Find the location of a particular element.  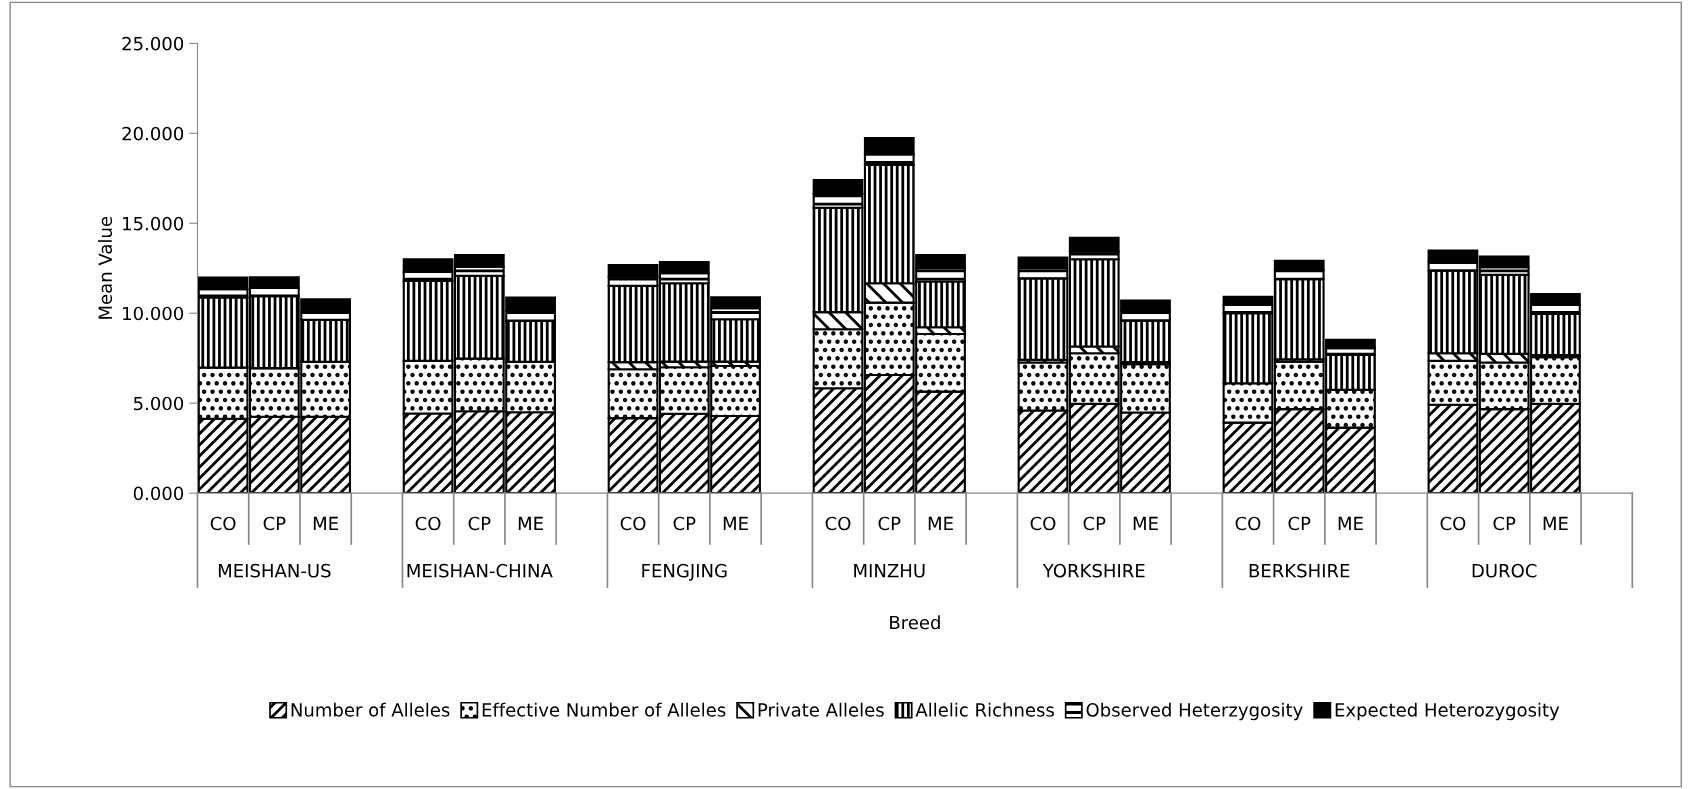

legend-label: Number of Alleles is located at coordinates (370, 709).